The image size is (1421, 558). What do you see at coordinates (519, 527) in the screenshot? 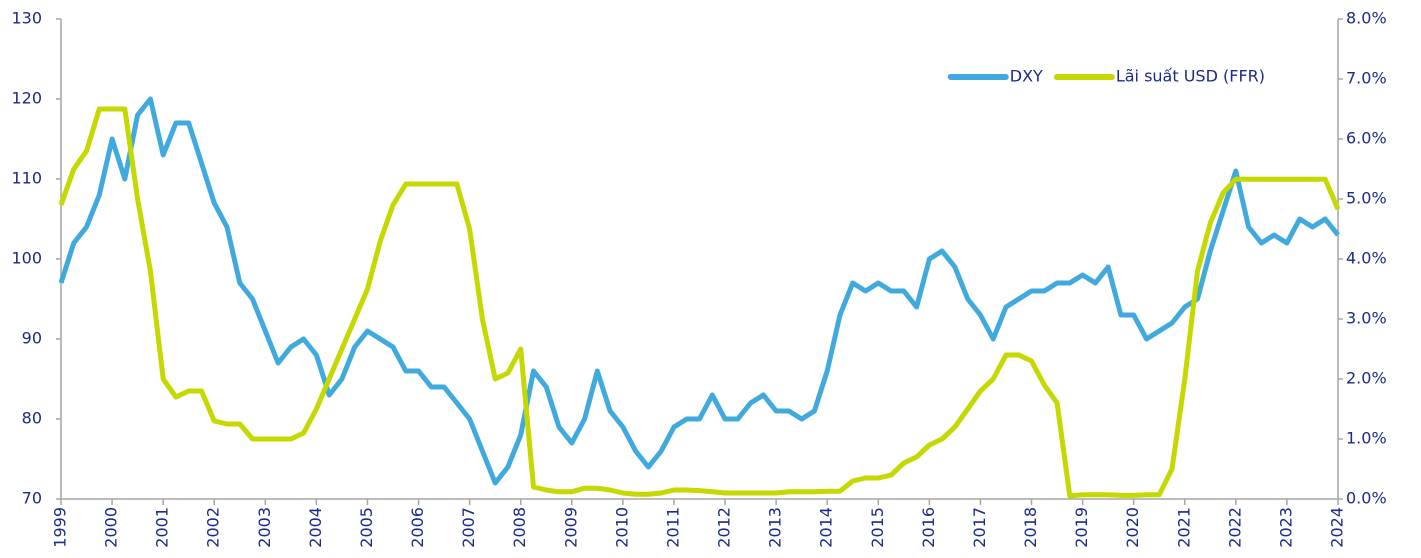
I see `x-tick-label: 2008` at bounding box center [519, 527].